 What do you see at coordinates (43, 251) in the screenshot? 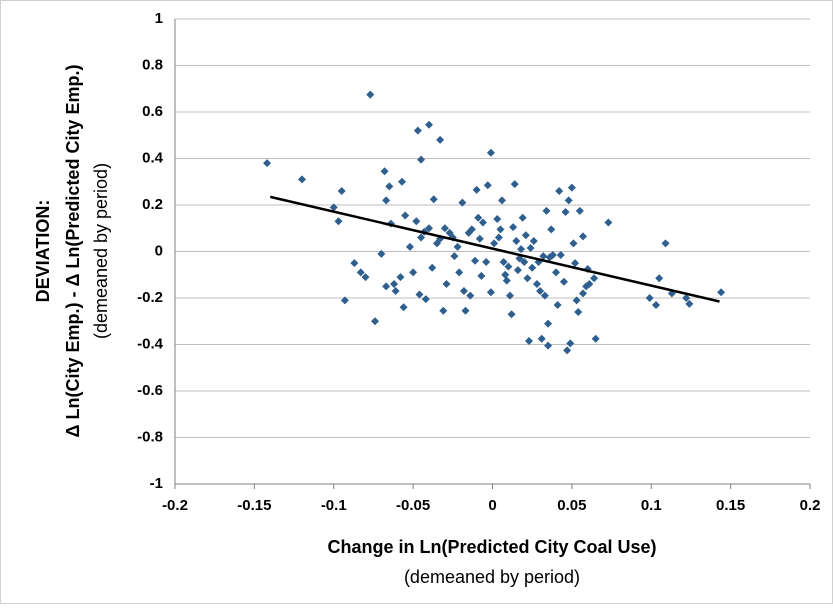
I see `y-axis-title: DEVIATION:` at bounding box center [43, 251].